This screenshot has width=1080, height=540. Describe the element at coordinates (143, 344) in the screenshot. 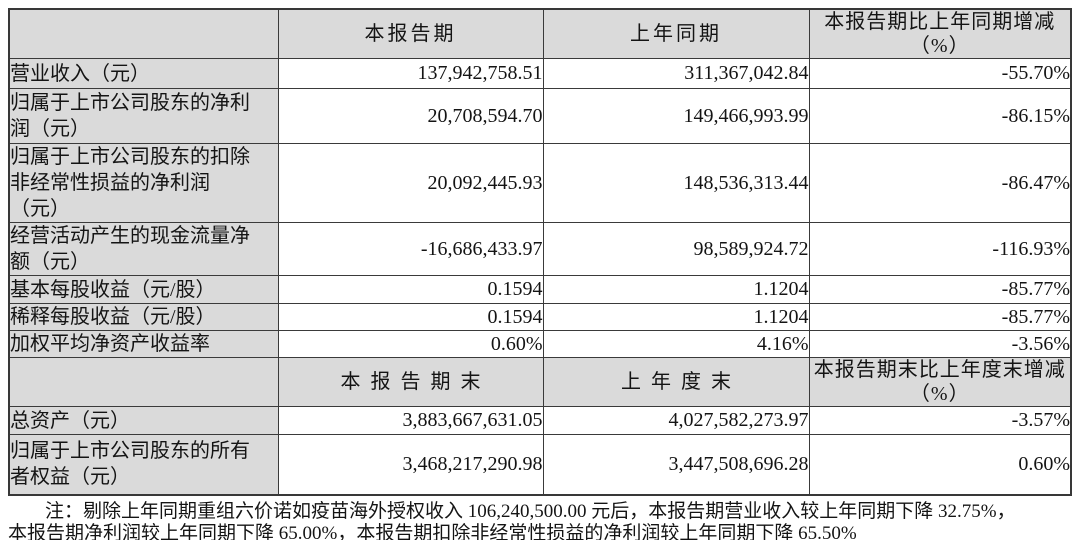

I see `metric-label-cell: 加权平均净资产收益率` at that location.